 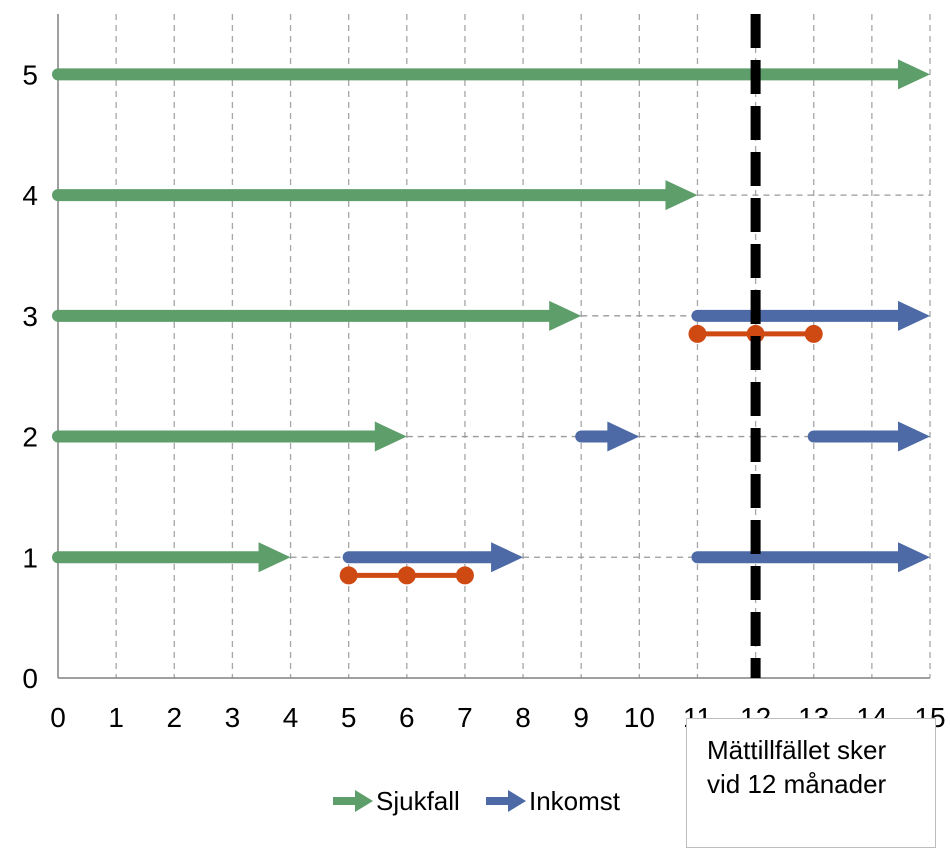 What do you see at coordinates (797, 784) in the screenshot?
I see `annotation-line-2: vid 12 månader` at bounding box center [797, 784].